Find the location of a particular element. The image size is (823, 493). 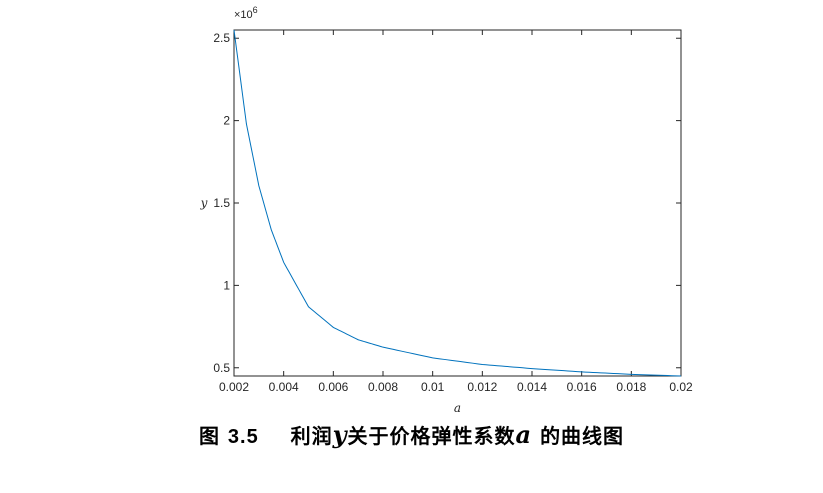

caption-text-after: 的曲线图 is located at coordinates (582, 436).